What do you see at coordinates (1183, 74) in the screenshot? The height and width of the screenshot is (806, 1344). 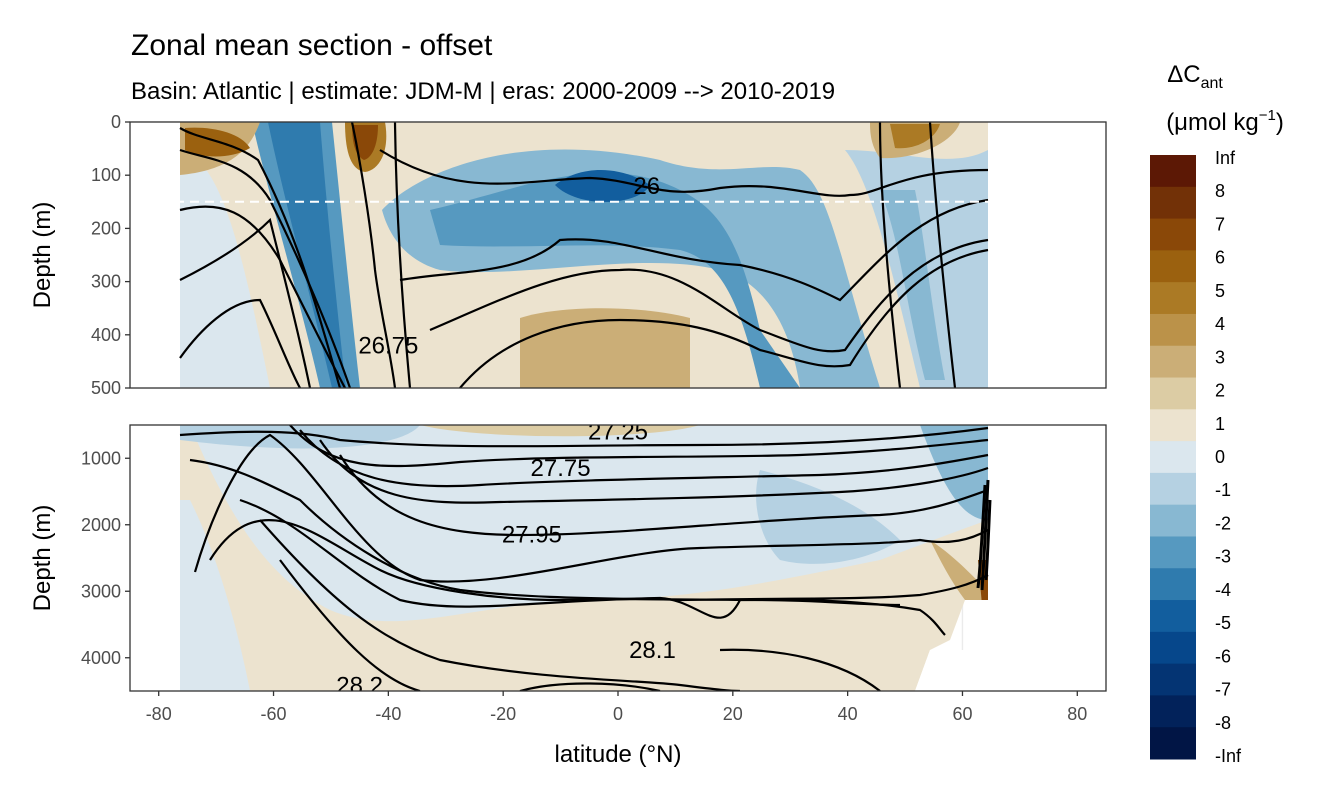 I see `colorbar-title-main: ΔC` at bounding box center [1183, 74].